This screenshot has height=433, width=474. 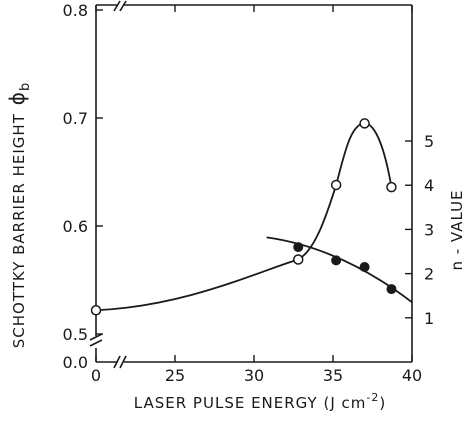 What do you see at coordinates (75, 334) in the screenshot?
I see `y-tick-label: 0.5` at bounding box center [75, 334].